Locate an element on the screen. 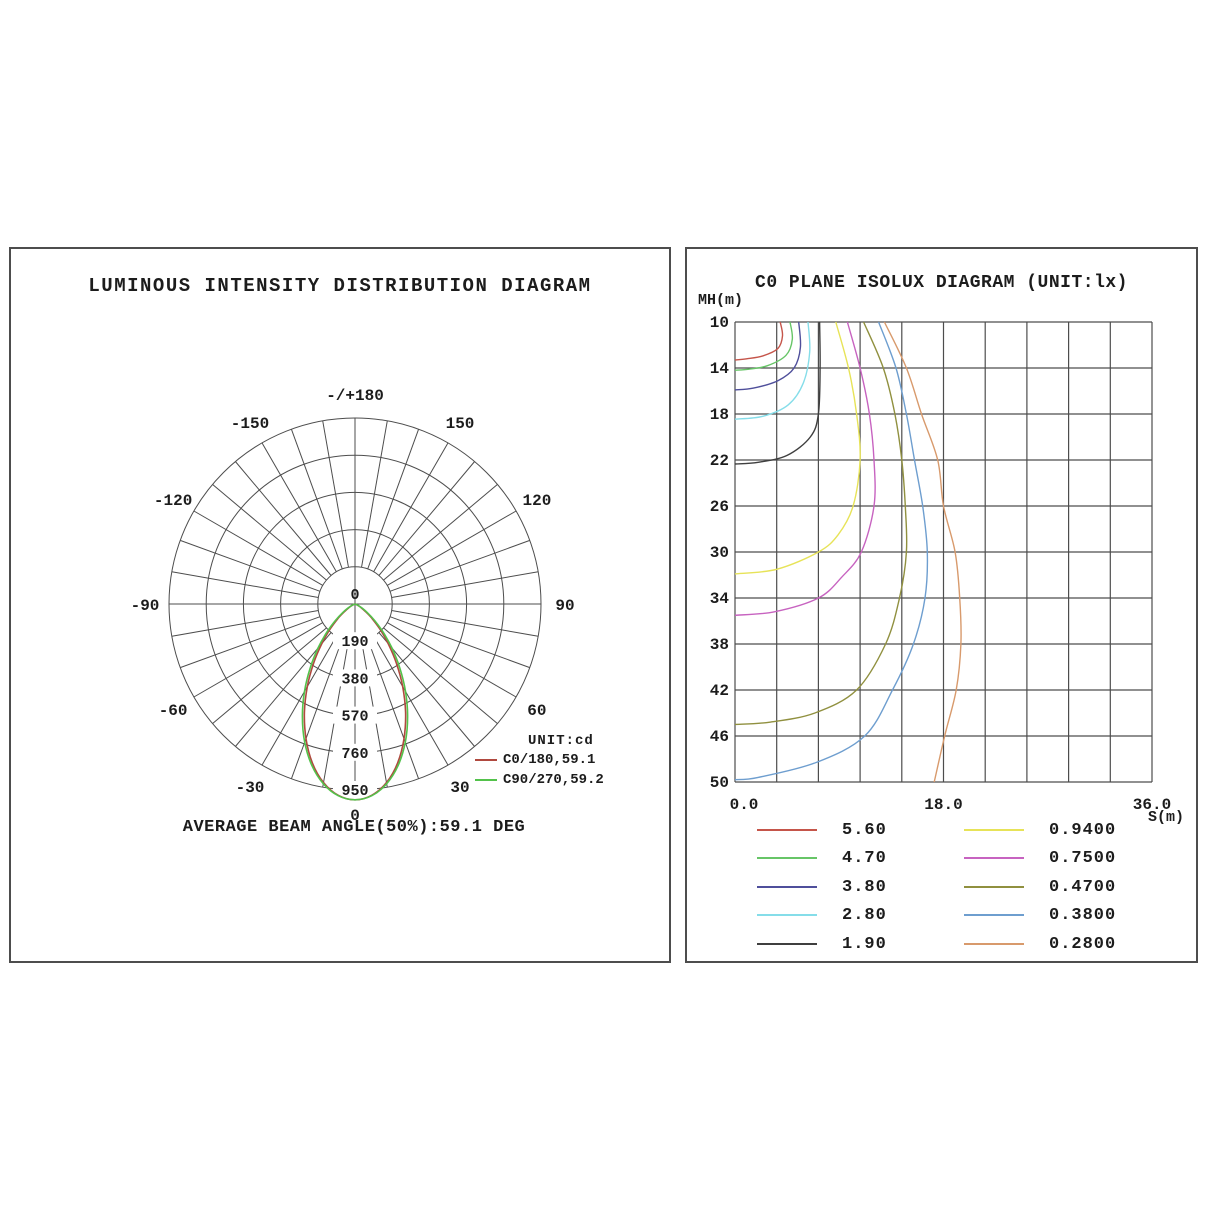 The width and height of the screenshot is (1209, 1209). y-tick-label: 50 is located at coordinates (719, 783).